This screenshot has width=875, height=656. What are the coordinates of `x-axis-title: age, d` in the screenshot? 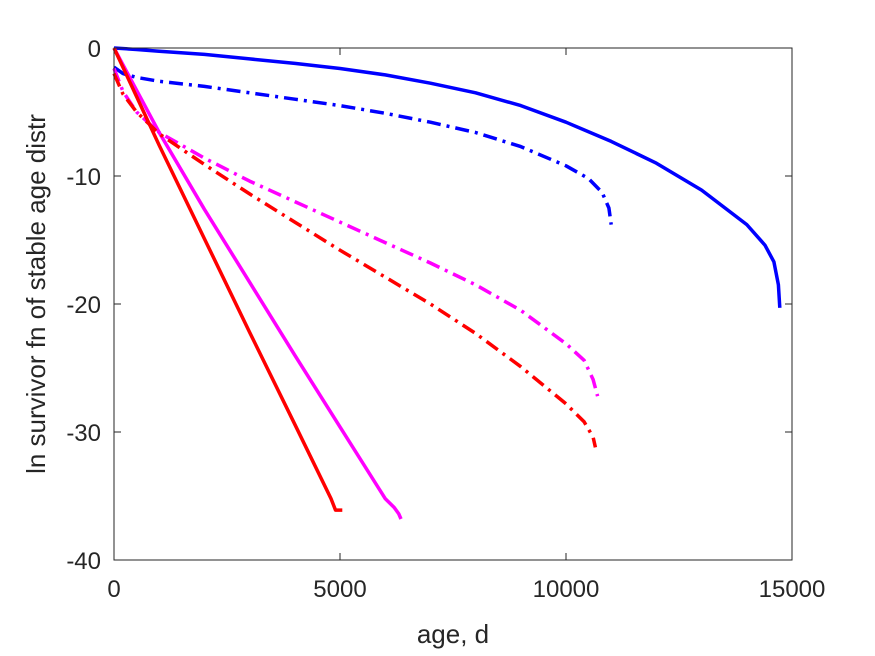 It's located at (453, 634).